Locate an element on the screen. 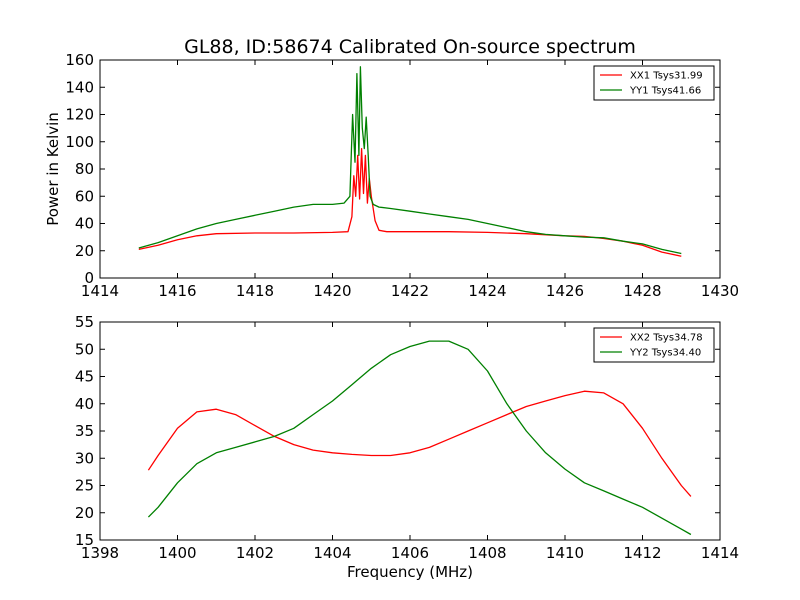  top-x-tick-label: 1414 is located at coordinates (100, 291).